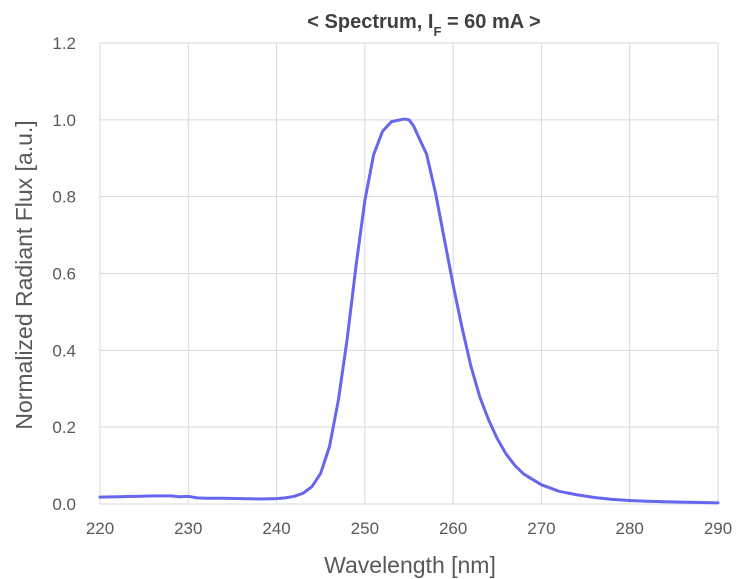 This screenshot has width=736, height=579. I want to click on chart-title: < Spectrum, IF = 60 mA >, so click(423, 25).